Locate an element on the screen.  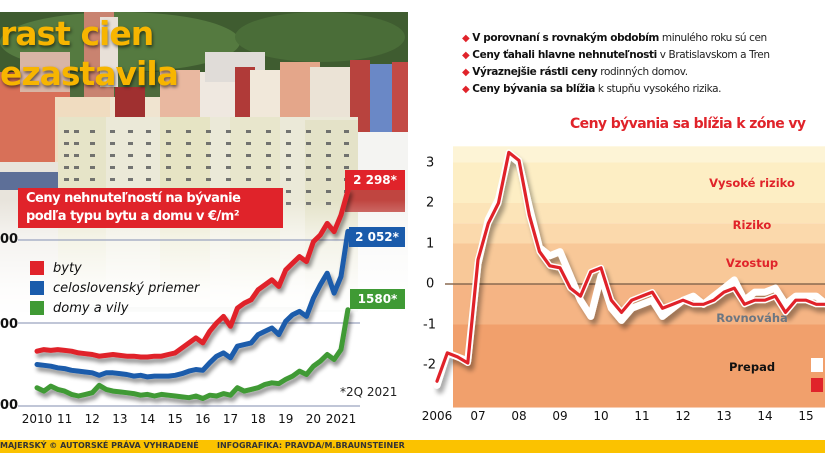
y-tick-label: 1 is located at coordinates (430, 243).